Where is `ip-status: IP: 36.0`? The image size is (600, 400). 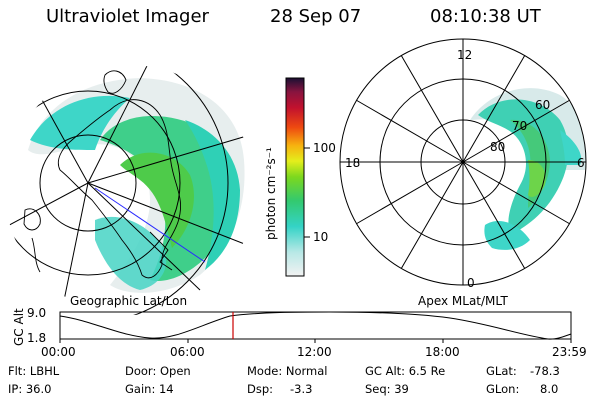
ip-status: IP: 36.0 is located at coordinates (30, 389).